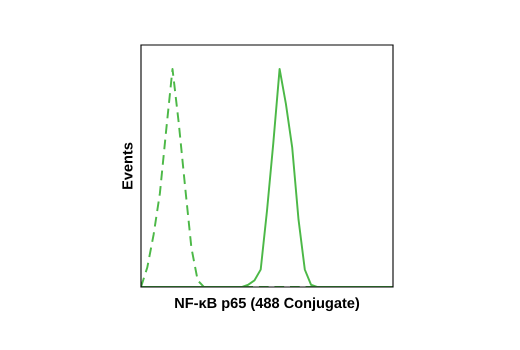 The height and width of the screenshot is (350, 520). What do you see at coordinates (267, 304) in the screenshot?
I see `x-axis-title: NF-κB p65 (488 Conjugate)` at bounding box center [267, 304].